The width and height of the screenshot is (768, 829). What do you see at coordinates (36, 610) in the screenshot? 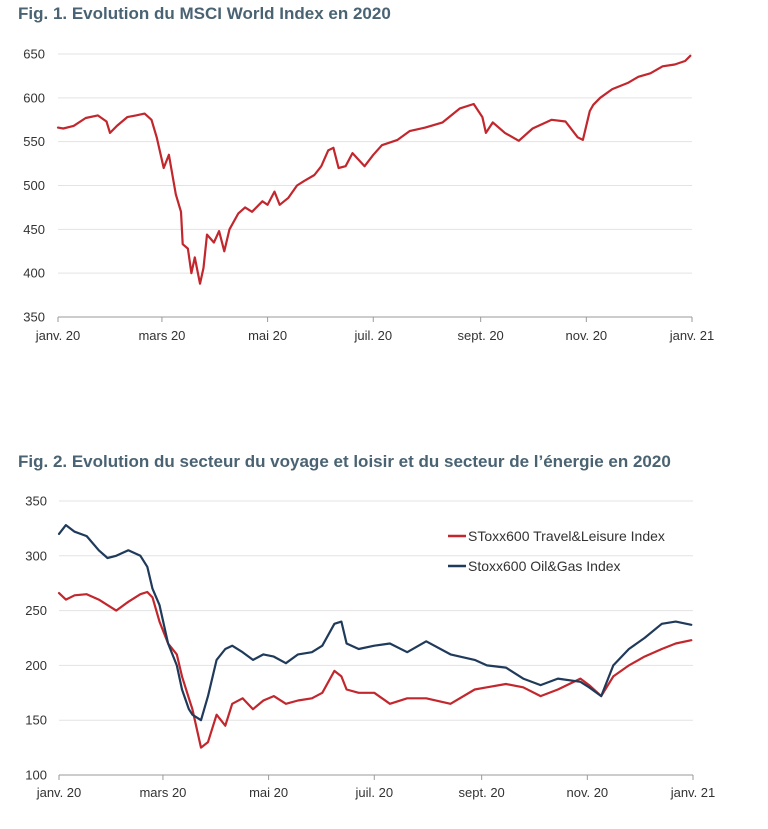
I see `y-tick-label: 250` at bounding box center [36, 610].